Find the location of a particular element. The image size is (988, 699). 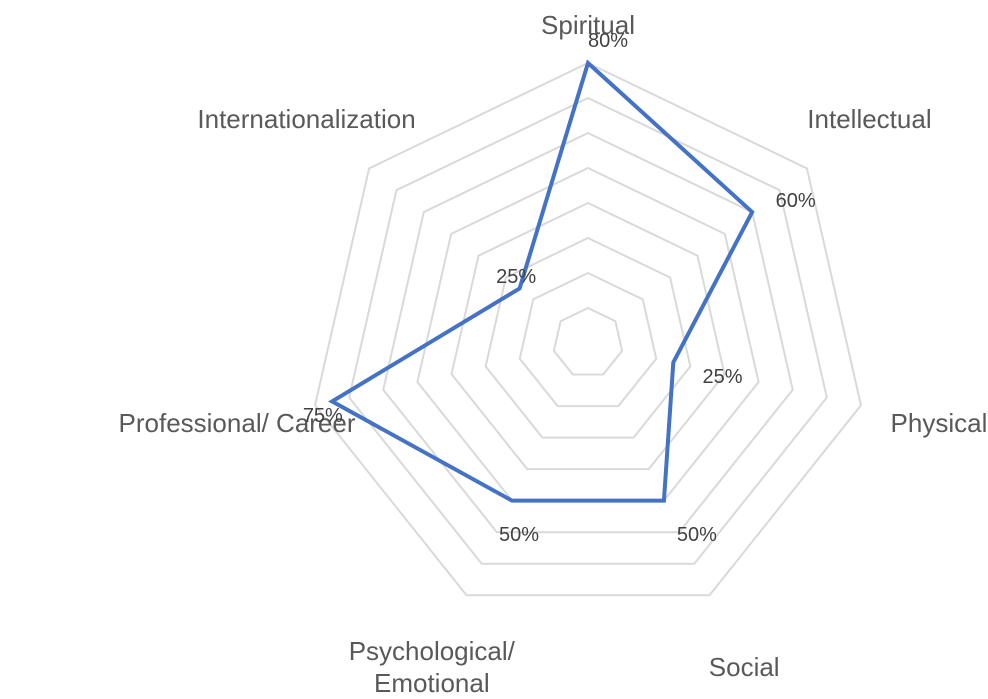

data-label: 75% is located at coordinates (322, 415).